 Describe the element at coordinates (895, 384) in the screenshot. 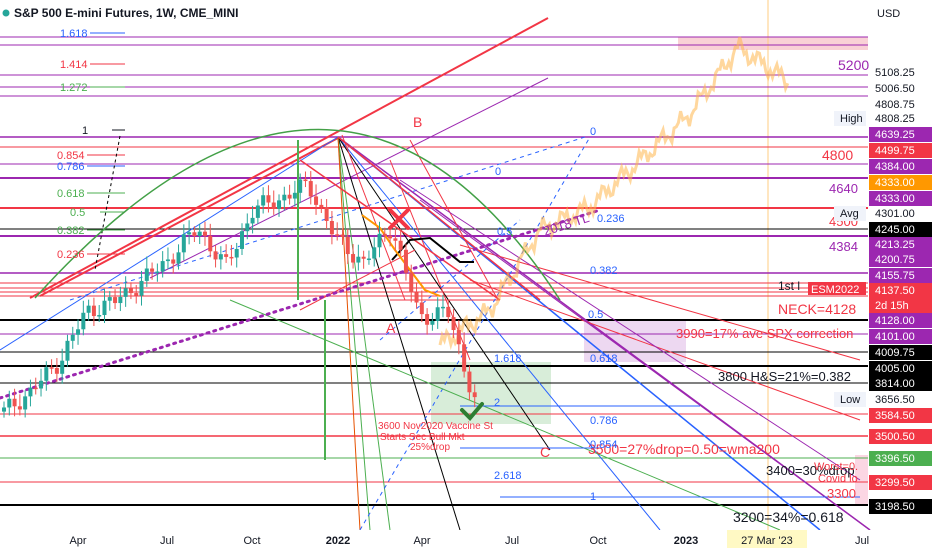

I see `price-tag-label: 3814.00` at that location.